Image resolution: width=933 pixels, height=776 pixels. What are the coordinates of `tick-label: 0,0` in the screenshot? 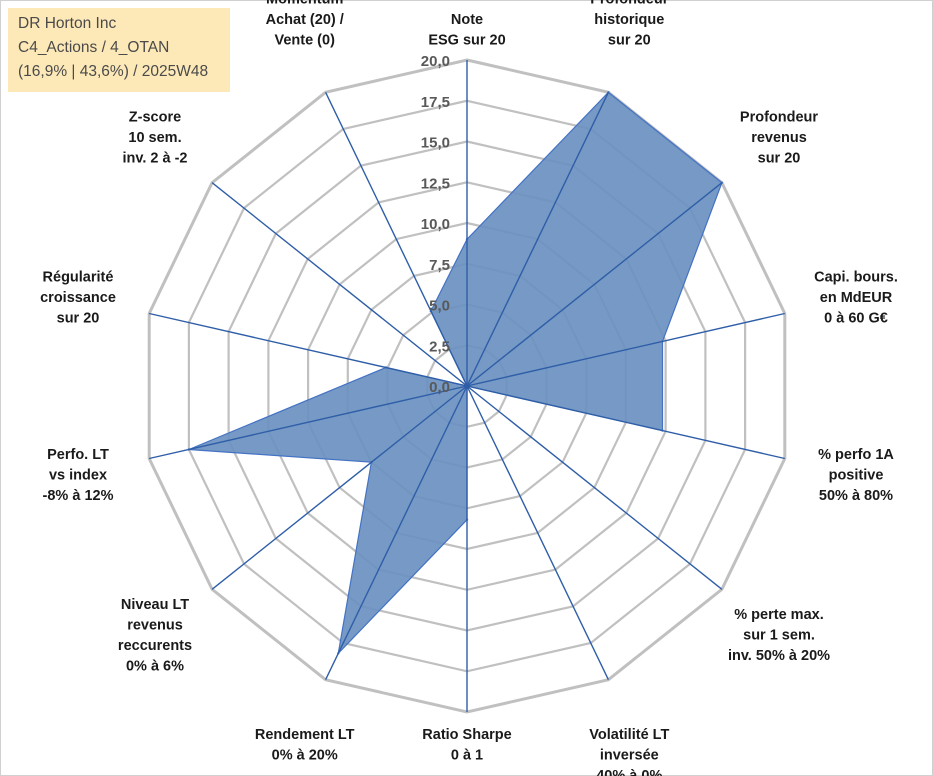 It's located at (439, 387).